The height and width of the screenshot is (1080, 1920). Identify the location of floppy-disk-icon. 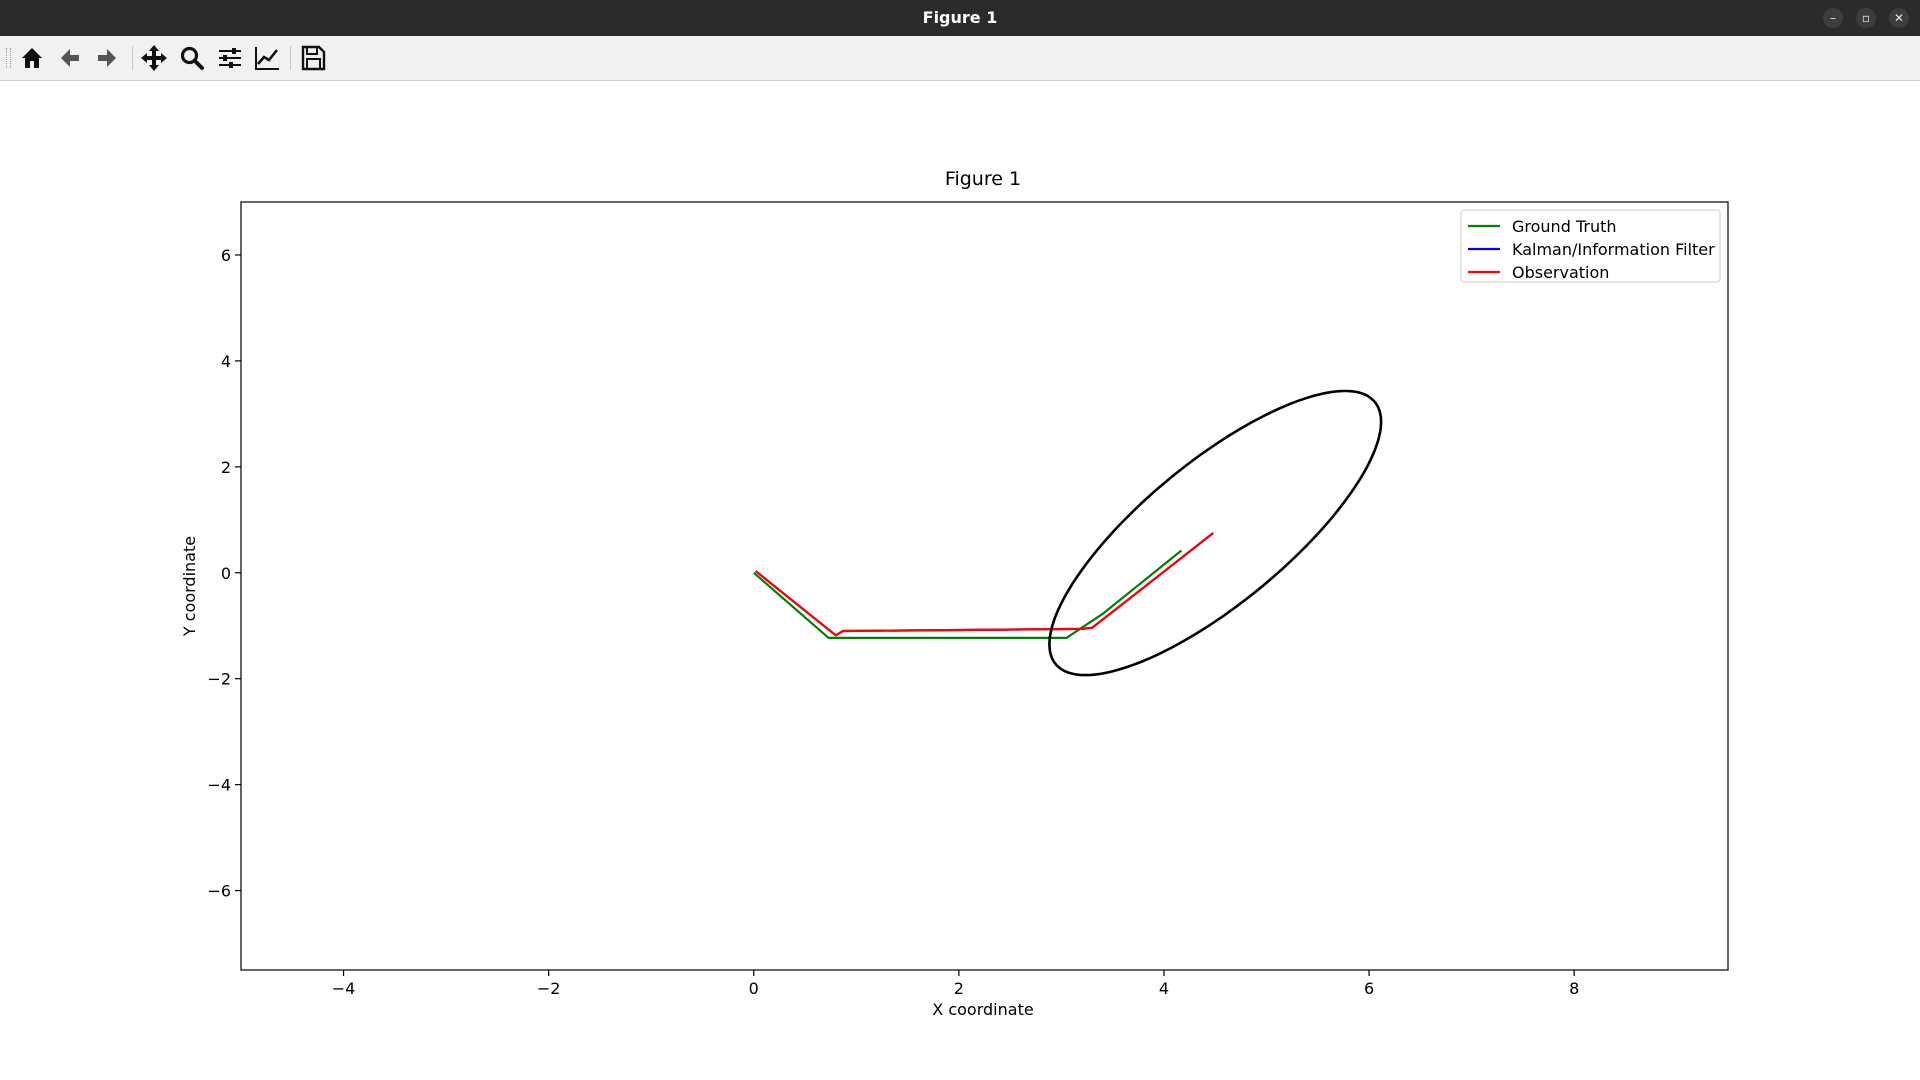
(313, 58).